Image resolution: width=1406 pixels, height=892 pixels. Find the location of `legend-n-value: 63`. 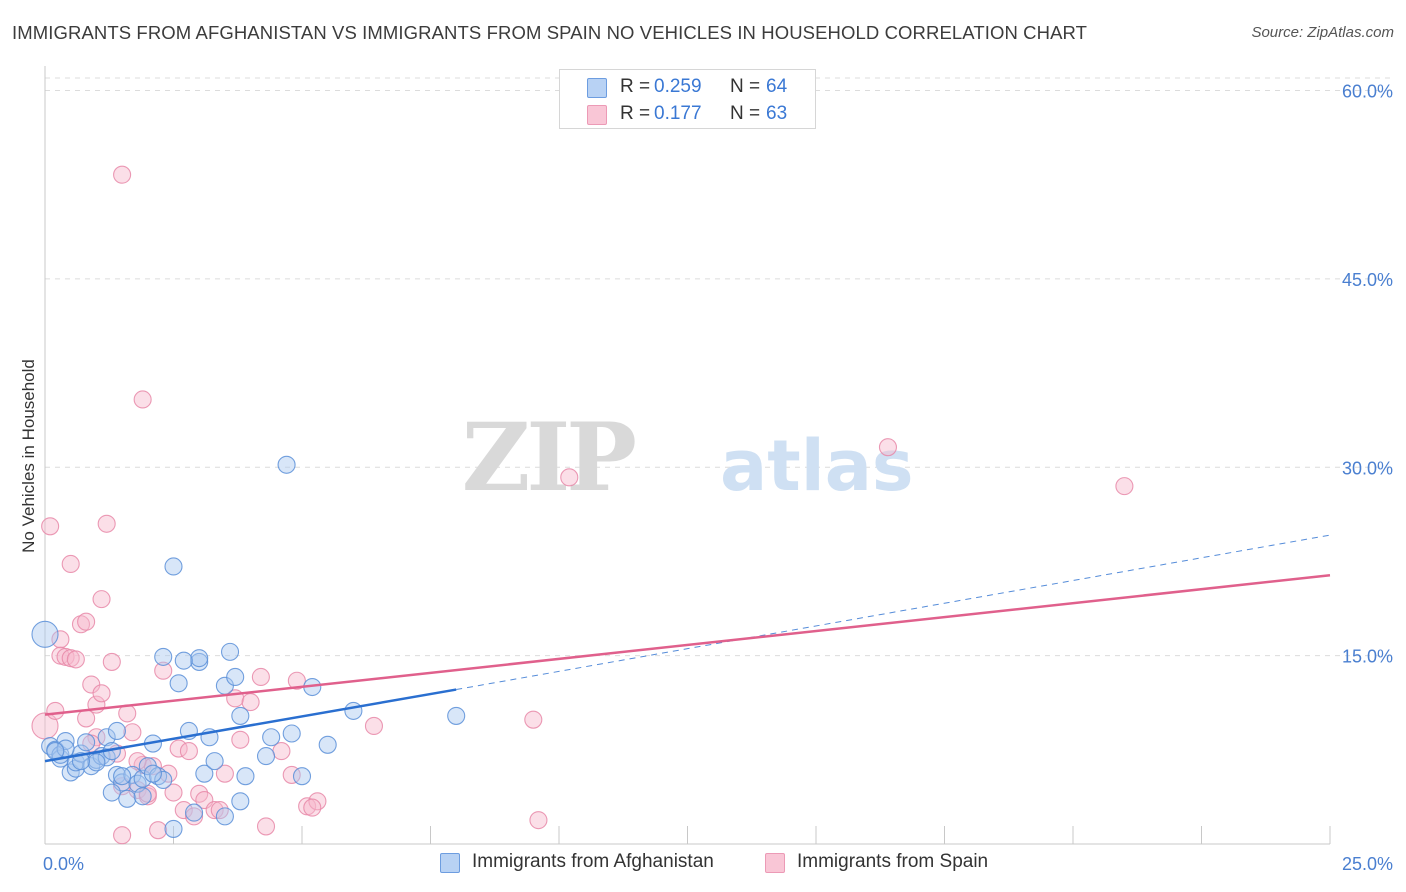

legend-n-value: 63 is located at coordinates (777, 113).